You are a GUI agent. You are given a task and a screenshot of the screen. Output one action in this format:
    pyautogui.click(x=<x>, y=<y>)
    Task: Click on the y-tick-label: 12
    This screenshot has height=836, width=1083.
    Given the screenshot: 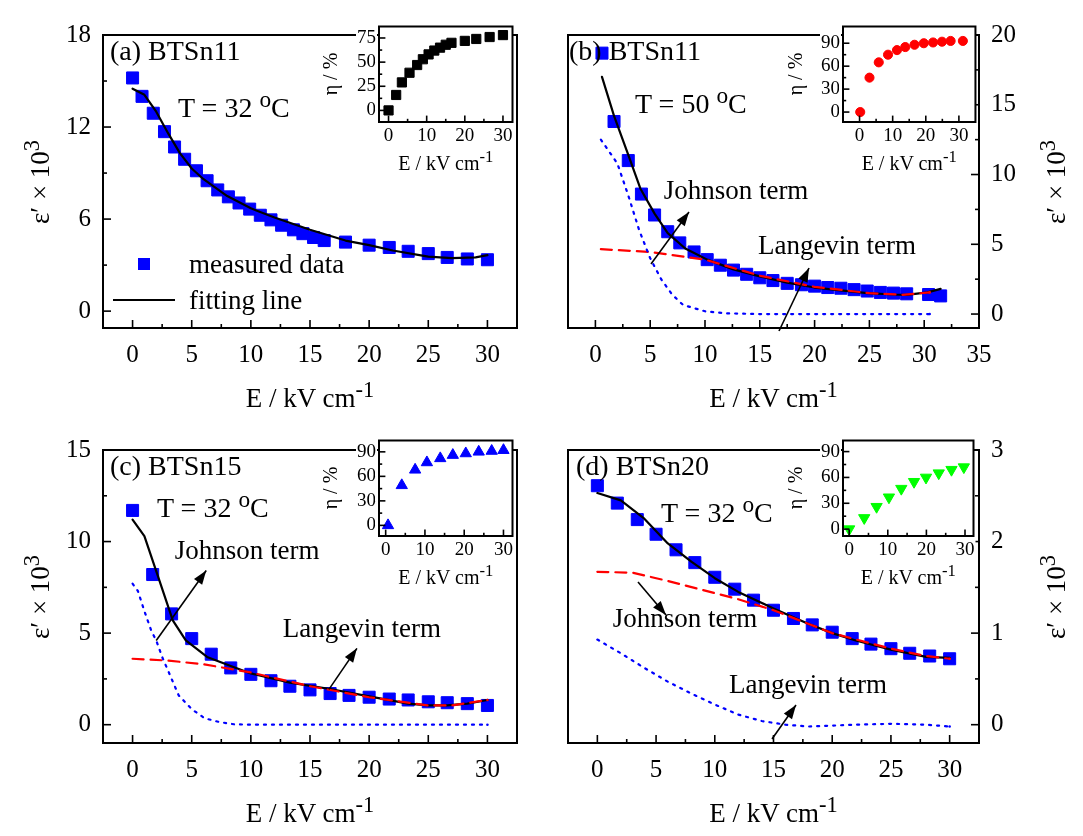 What is the action you would take?
    pyautogui.click(x=78, y=125)
    